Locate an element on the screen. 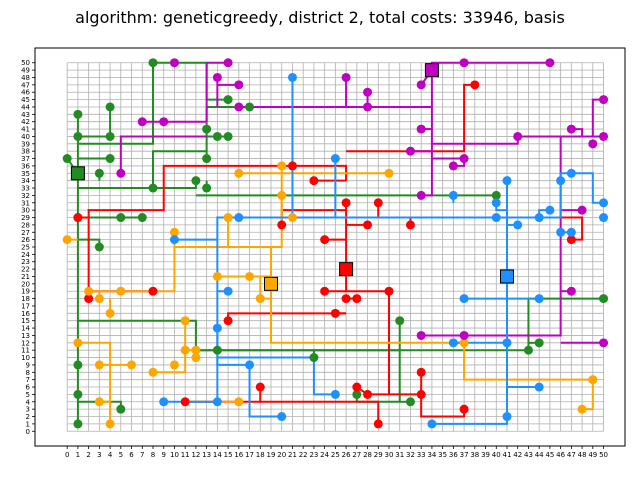 This screenshot has height=480, width=640. x-tick-label: 3 is located at coordinates (99, 455).